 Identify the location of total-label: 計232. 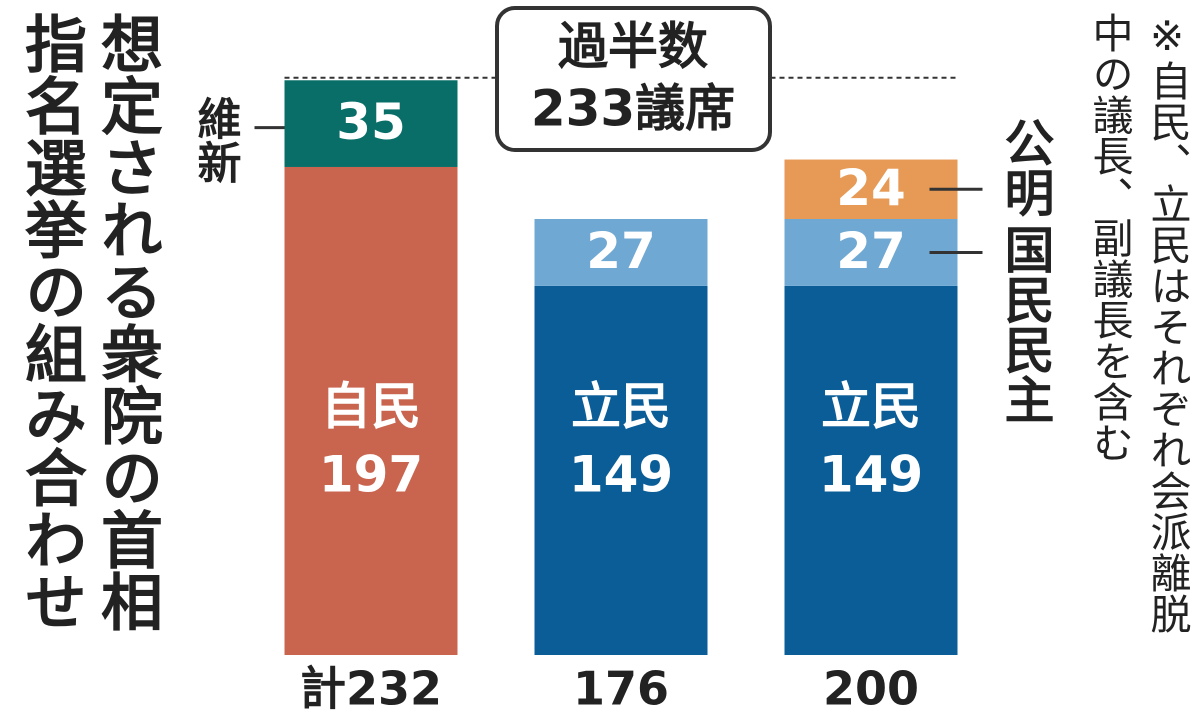
(371, 689).